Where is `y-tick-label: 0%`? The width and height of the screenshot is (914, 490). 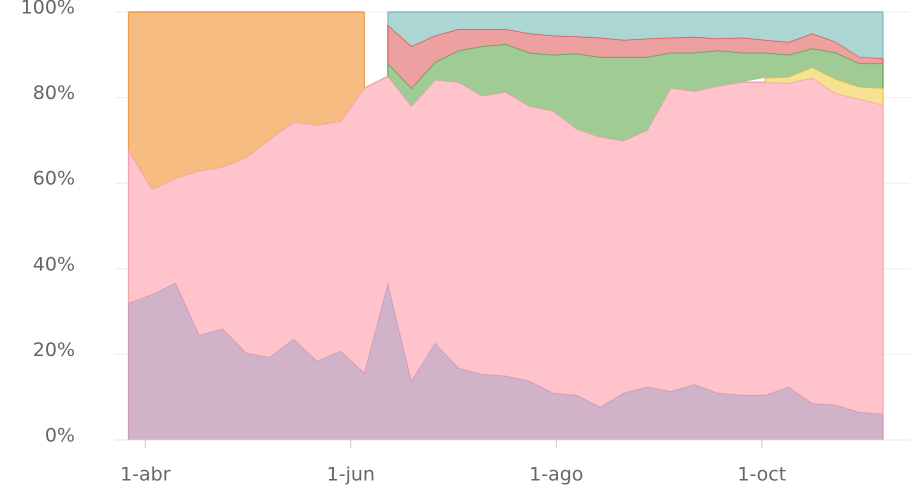 y-tick-label: 0% is located at coordinates (60, 436).